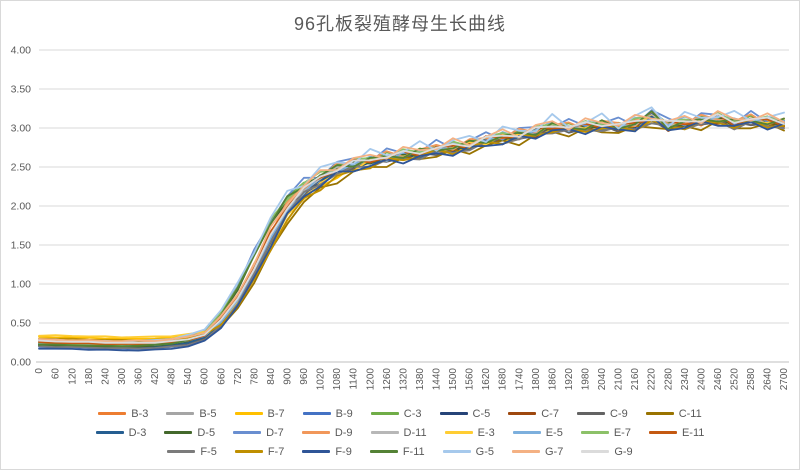 This screenshot has height=470, width=800. What do you see at coordinates (536, 379) in the screenshot?
I see `x-tick-label: 1800` at bounding box center [536, 379].